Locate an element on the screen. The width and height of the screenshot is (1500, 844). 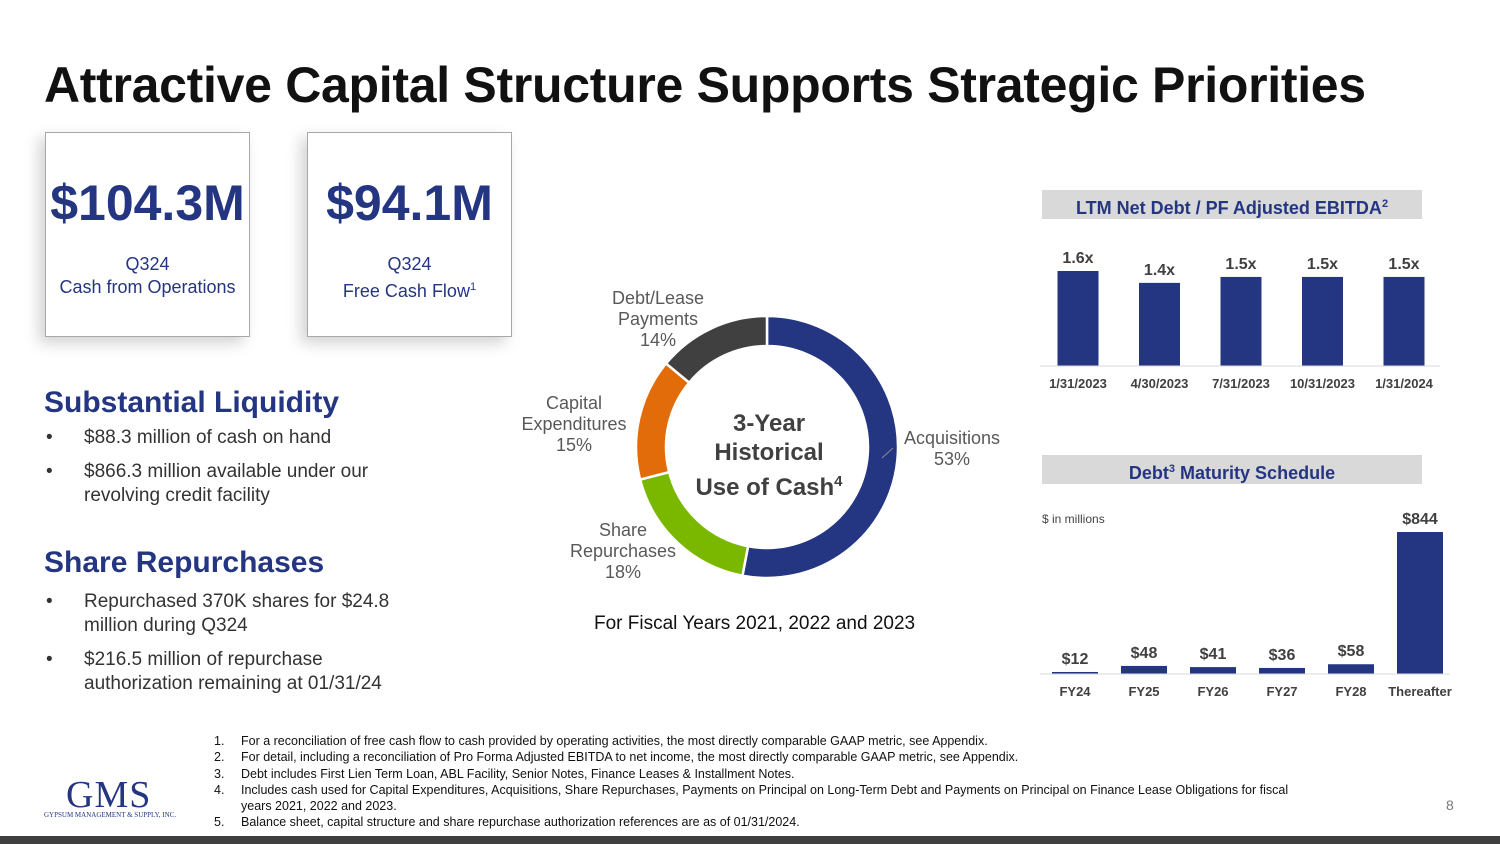
footnote-ref: 1 is located at coordinates (473, 287).